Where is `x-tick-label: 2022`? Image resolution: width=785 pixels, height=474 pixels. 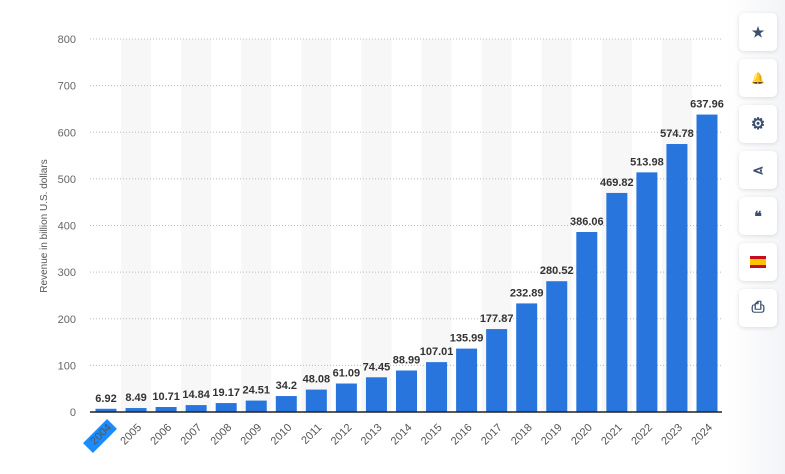
x-tick-label: 2022 is located at coordinates (642, 435).